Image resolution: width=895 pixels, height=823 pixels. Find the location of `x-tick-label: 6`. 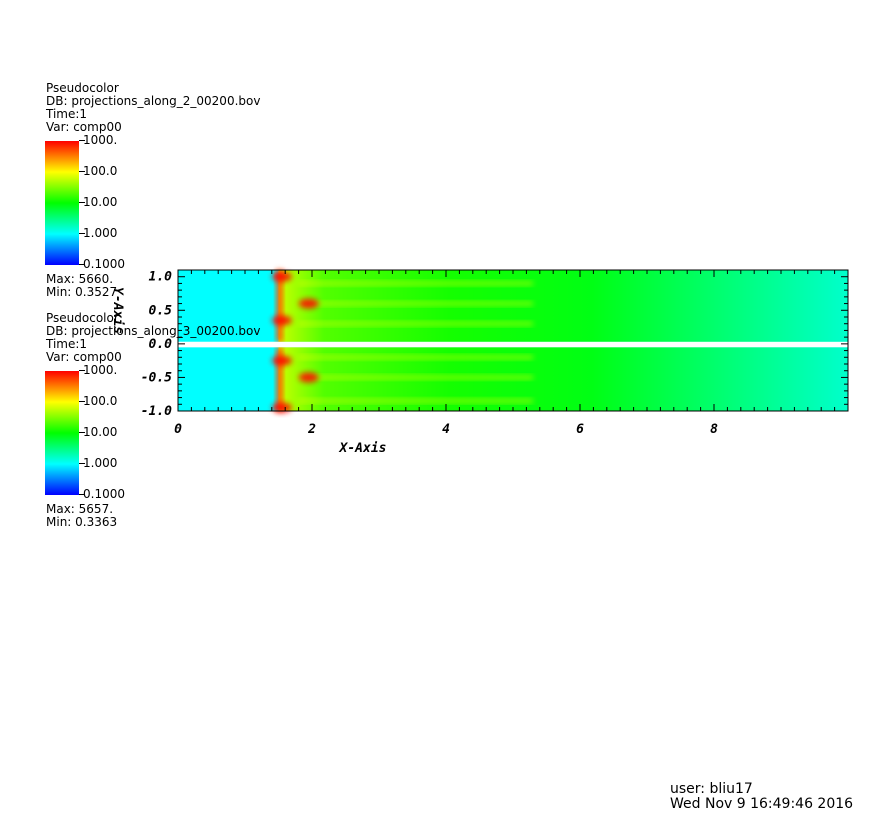

x-tick-label: 6 is located at coordinates (580, 429).